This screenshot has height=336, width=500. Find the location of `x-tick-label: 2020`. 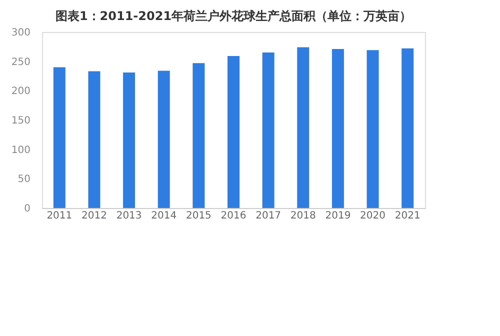

x-tick-label: 2020 is located at coordinates (373, 216).